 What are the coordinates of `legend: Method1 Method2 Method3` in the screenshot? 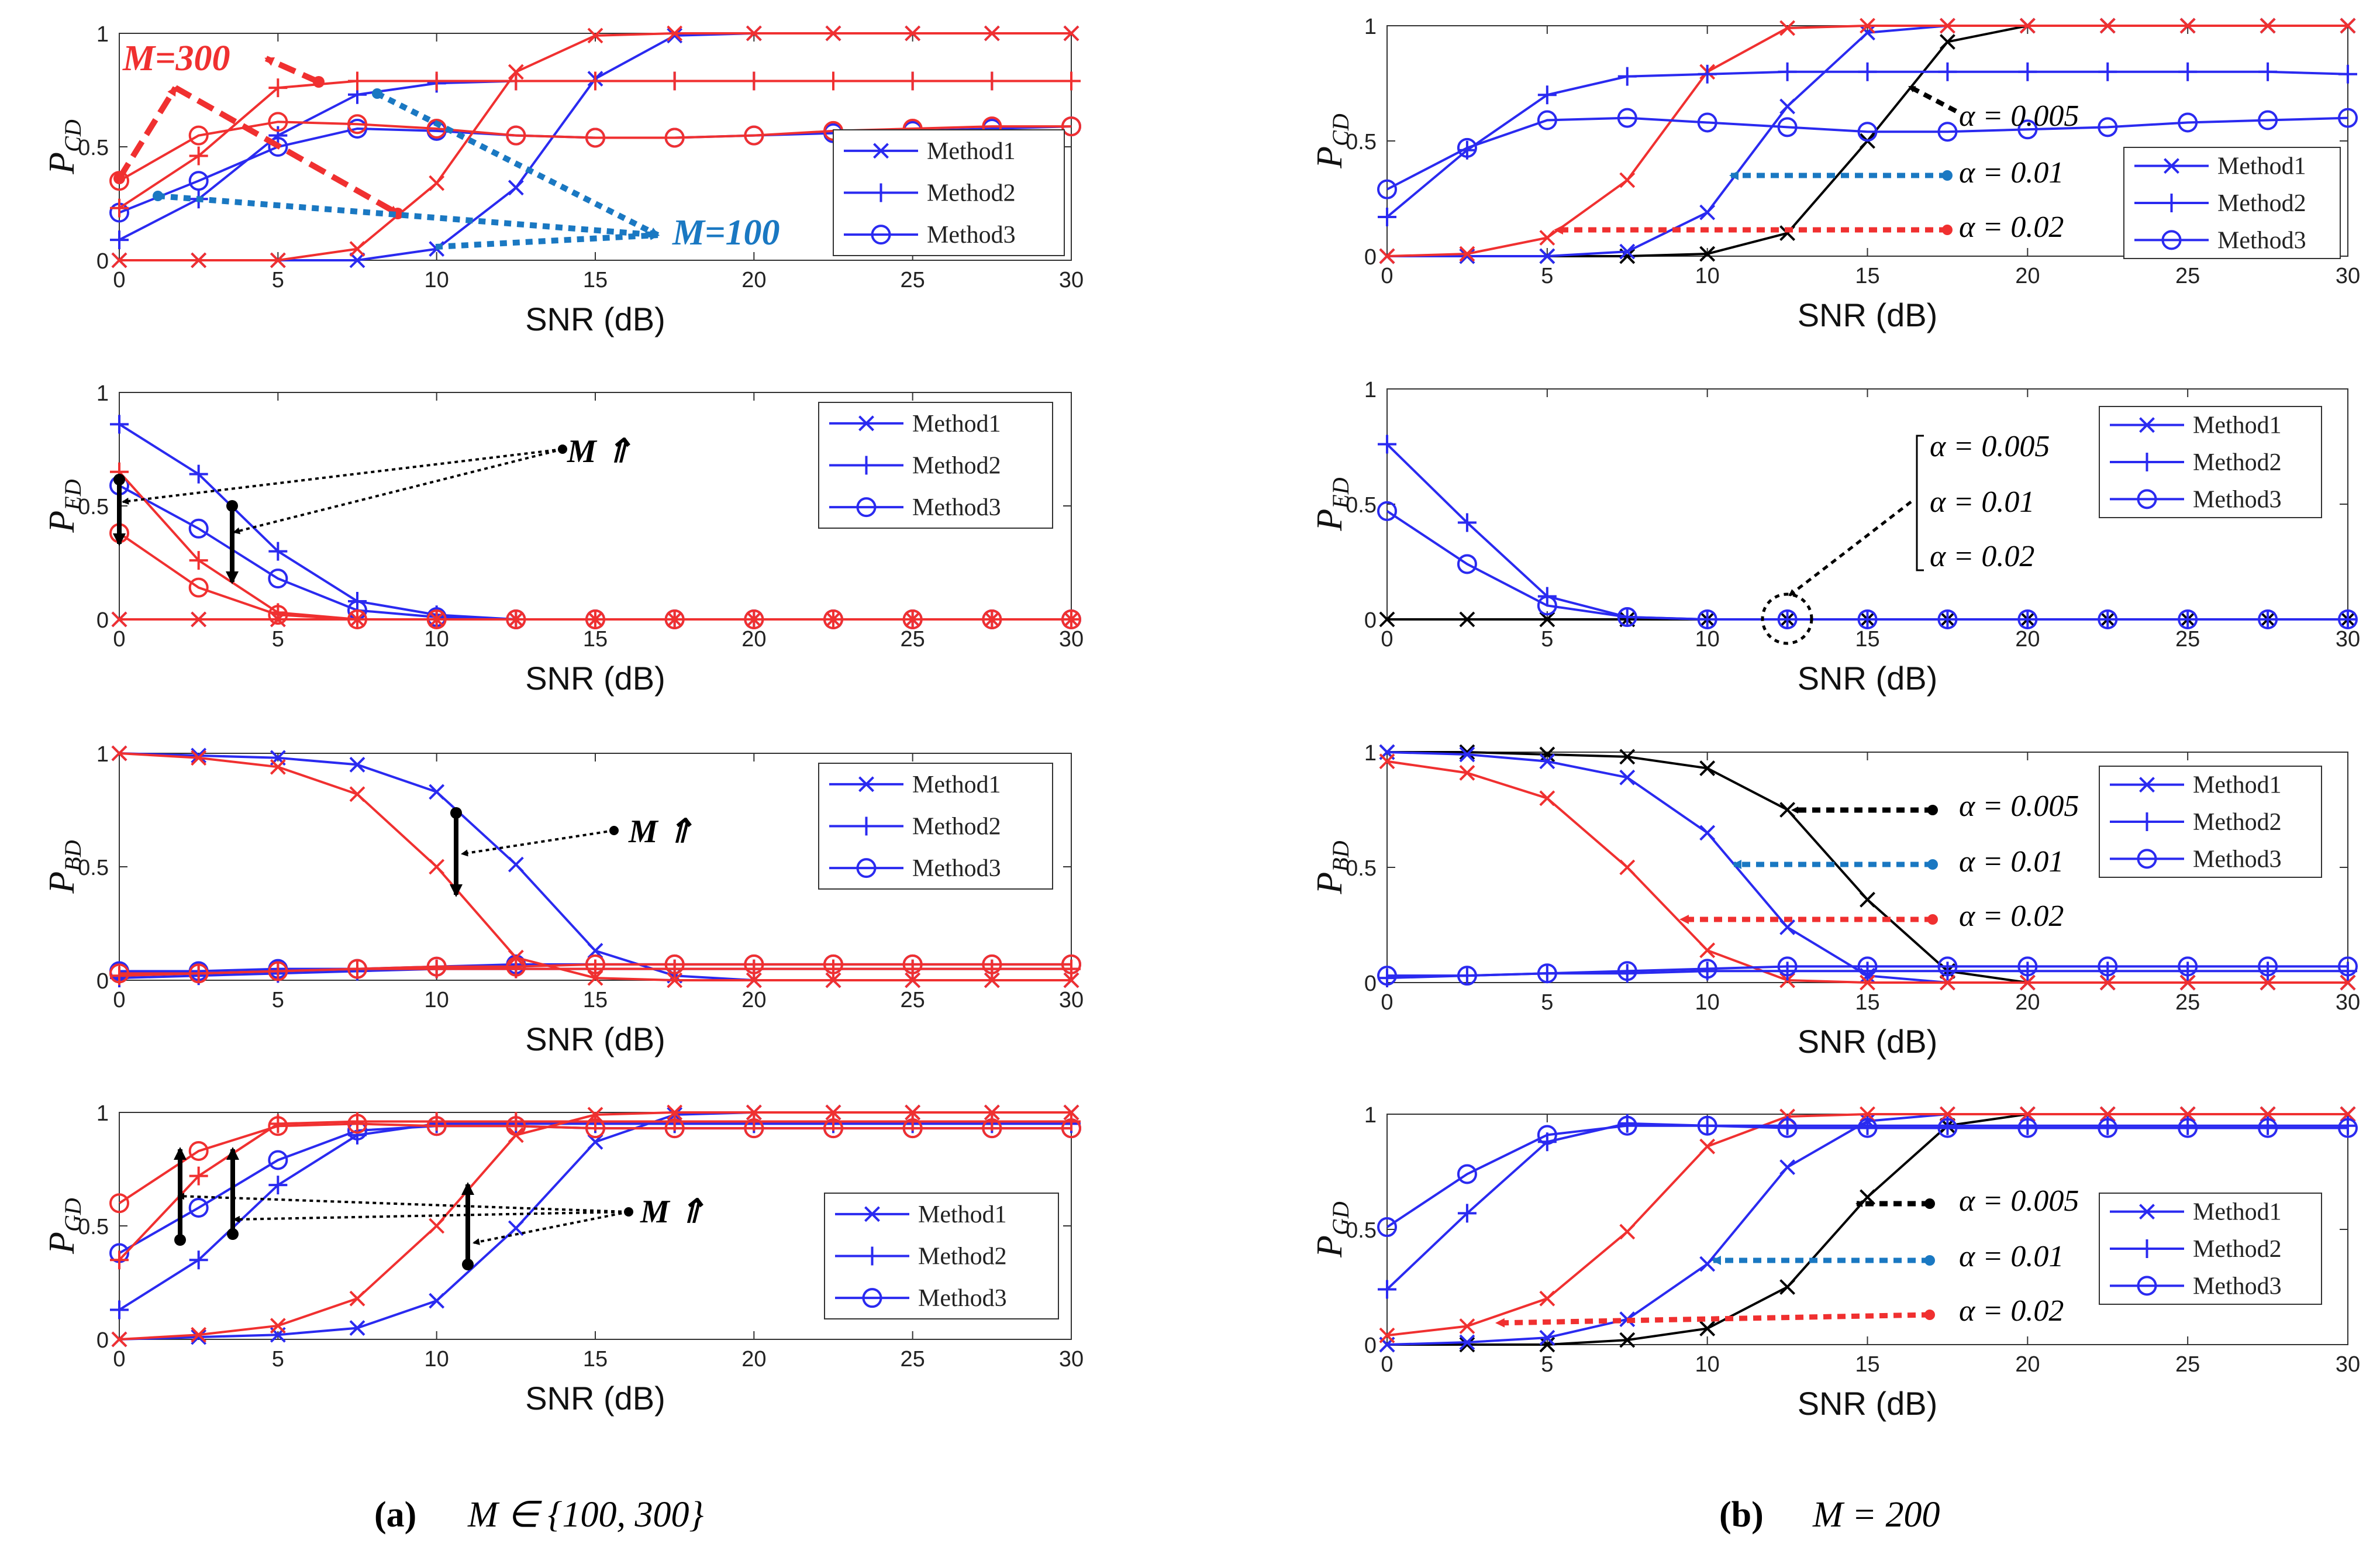 It's located at (2210, 462).